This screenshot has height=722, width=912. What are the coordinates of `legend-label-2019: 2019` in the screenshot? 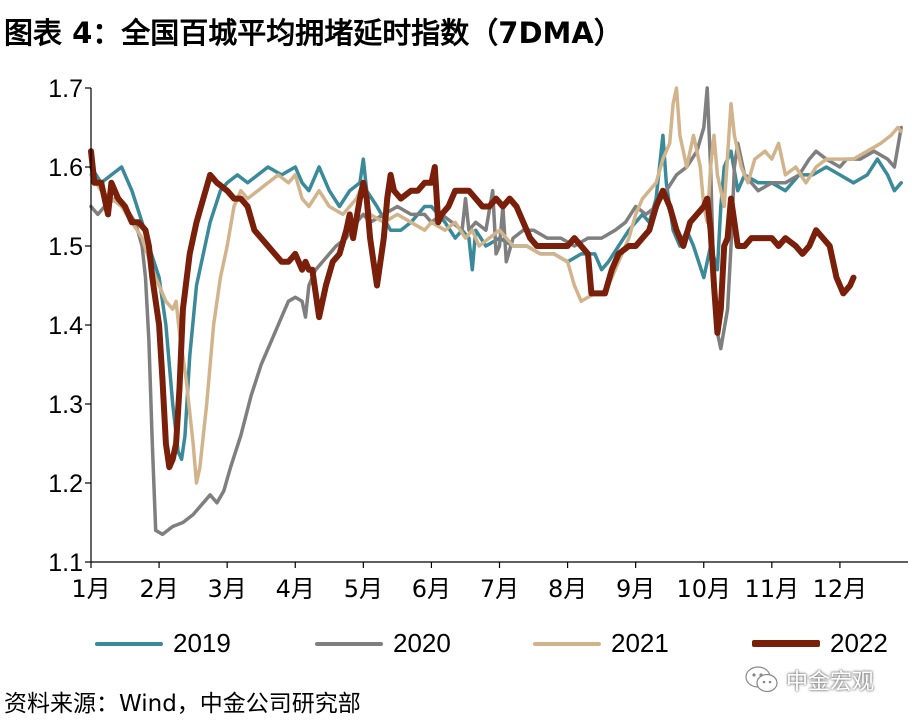 It's located at (202, 643).